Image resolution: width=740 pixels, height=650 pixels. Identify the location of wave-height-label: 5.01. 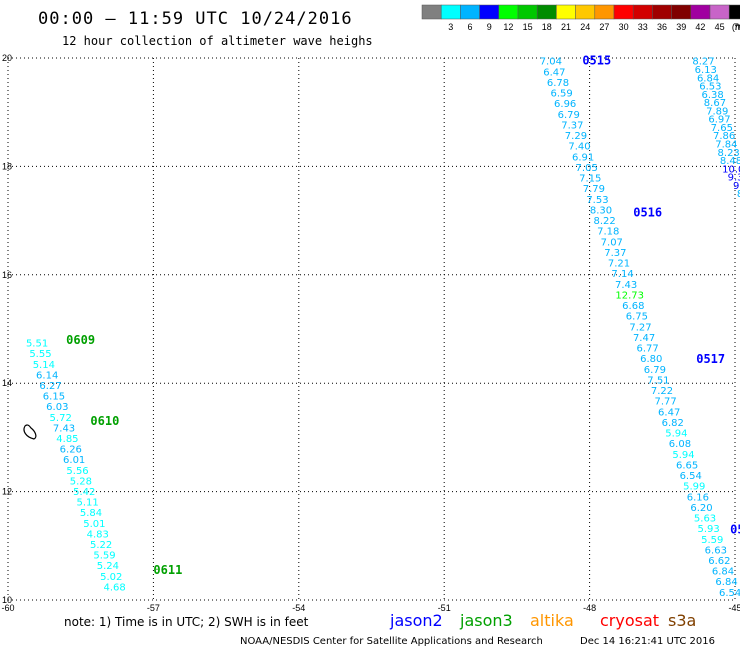
(94, 524).